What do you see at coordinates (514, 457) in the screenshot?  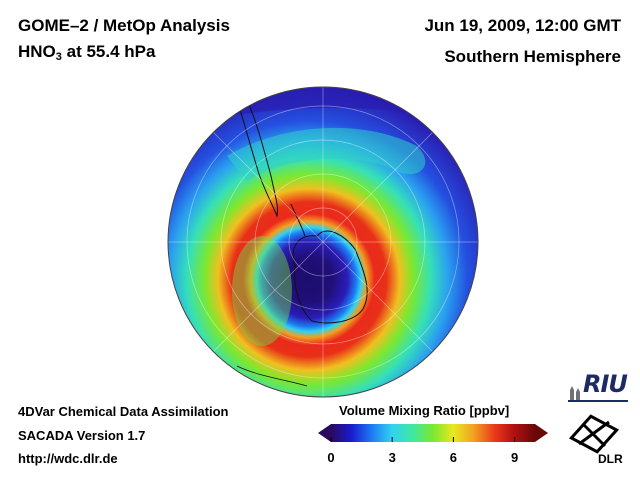 I see `colorbar-tick-label: 9` at bounding box center [514, 457].